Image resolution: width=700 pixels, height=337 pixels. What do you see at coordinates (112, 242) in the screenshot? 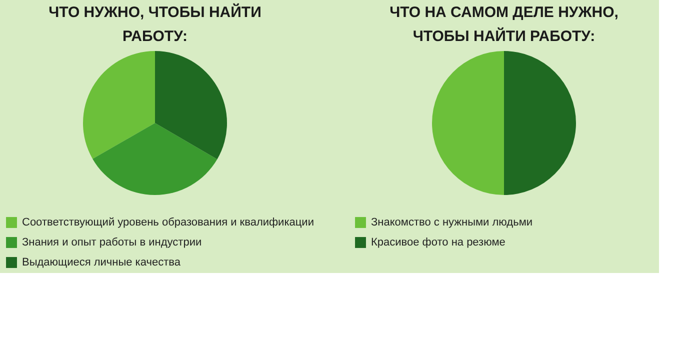
I see `legend-label: Знания и опыт работы в индустрии` at bounding box center [112, 242].